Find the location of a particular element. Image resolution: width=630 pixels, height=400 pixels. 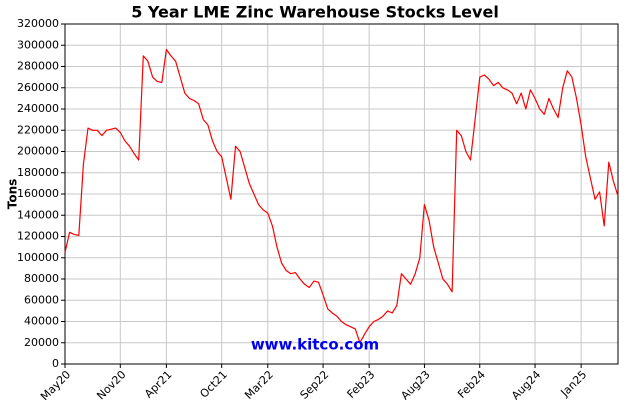

x-tick-label: May20 is located at coordinates (55, 384).